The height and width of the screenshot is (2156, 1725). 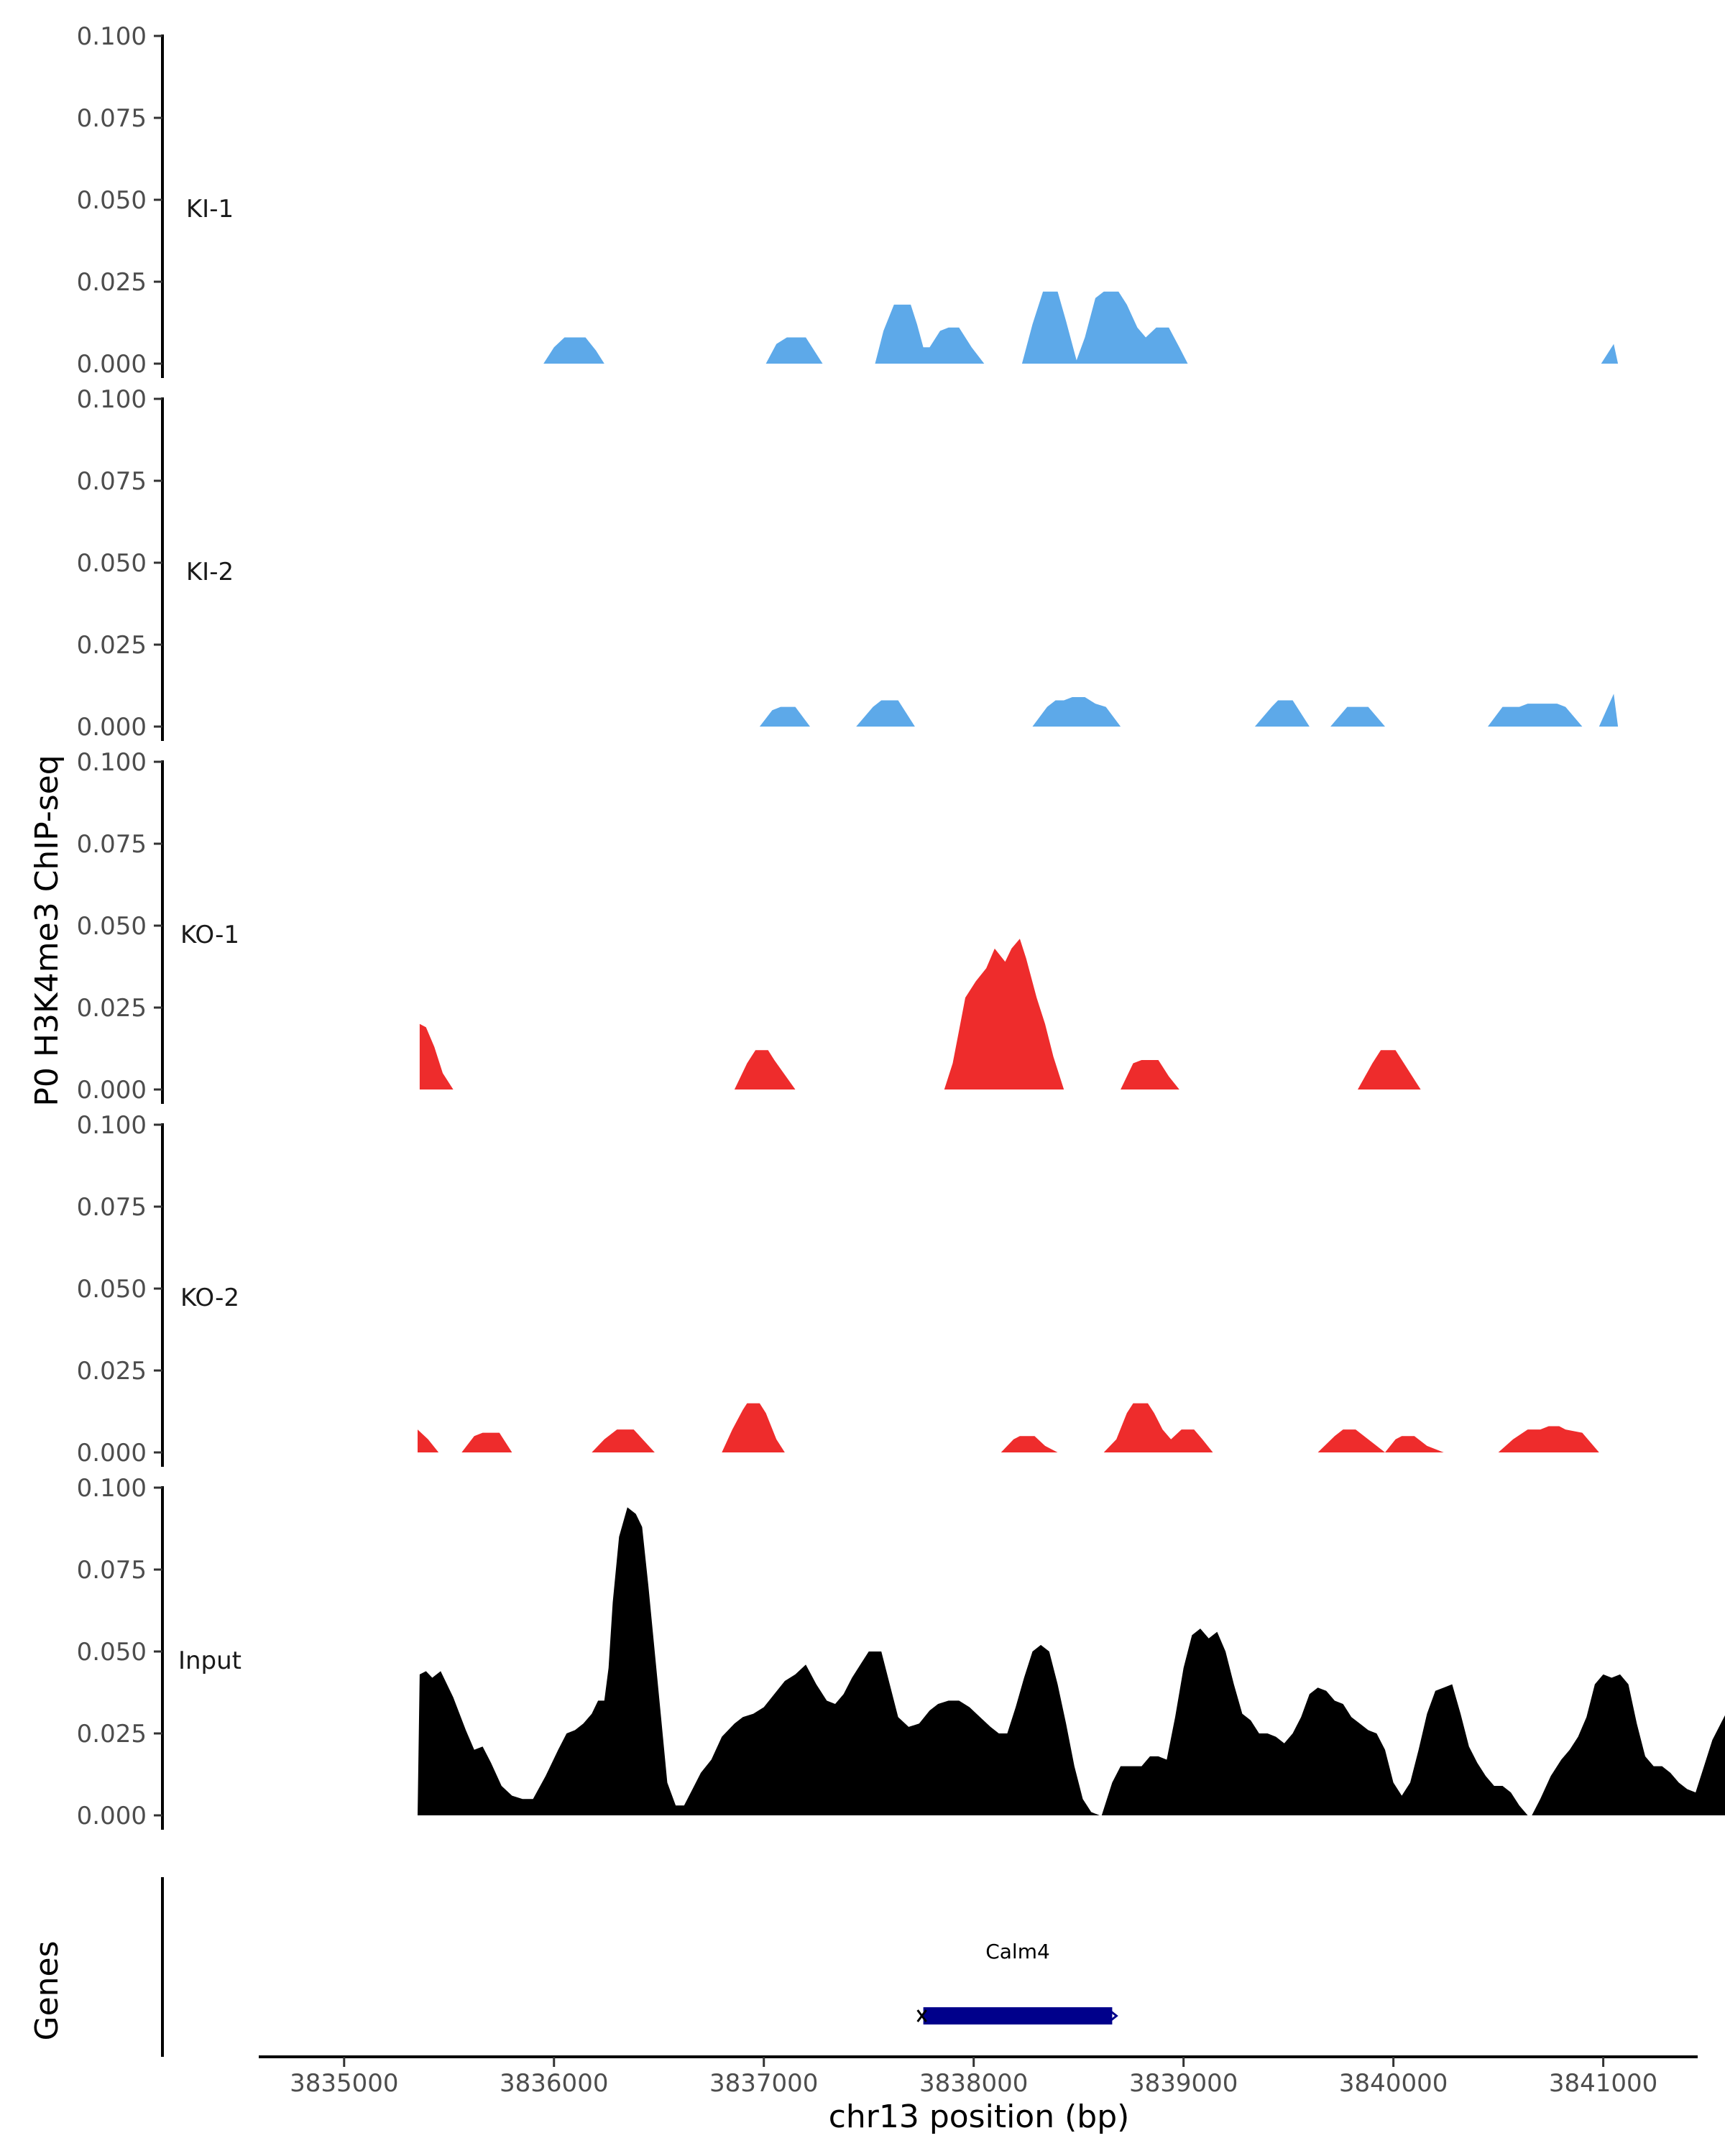 I want to click on x-tick-label: 3837000, so click(x=763, y=2083).